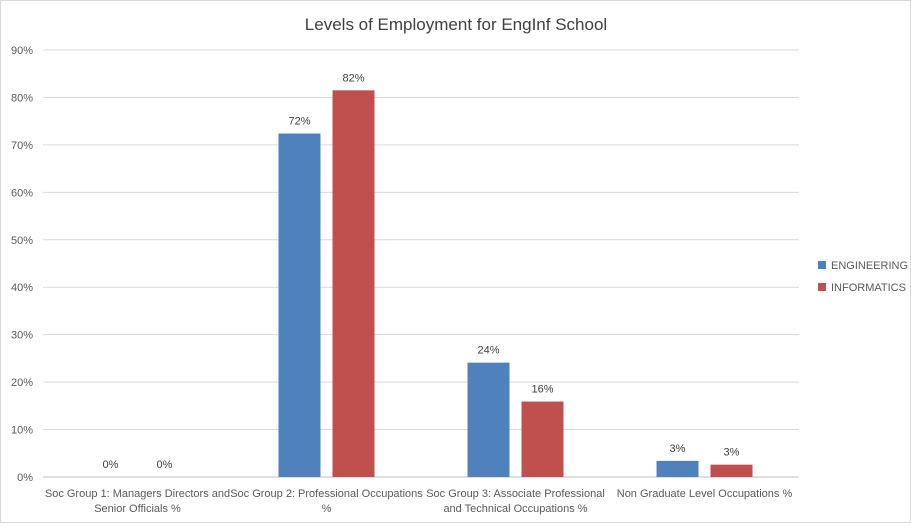 The image size is (911, 527). Describe the element at coordinates (863, 277) in the screenshot. I see `legend: ENGINEERING INFORMATICS` at that location.